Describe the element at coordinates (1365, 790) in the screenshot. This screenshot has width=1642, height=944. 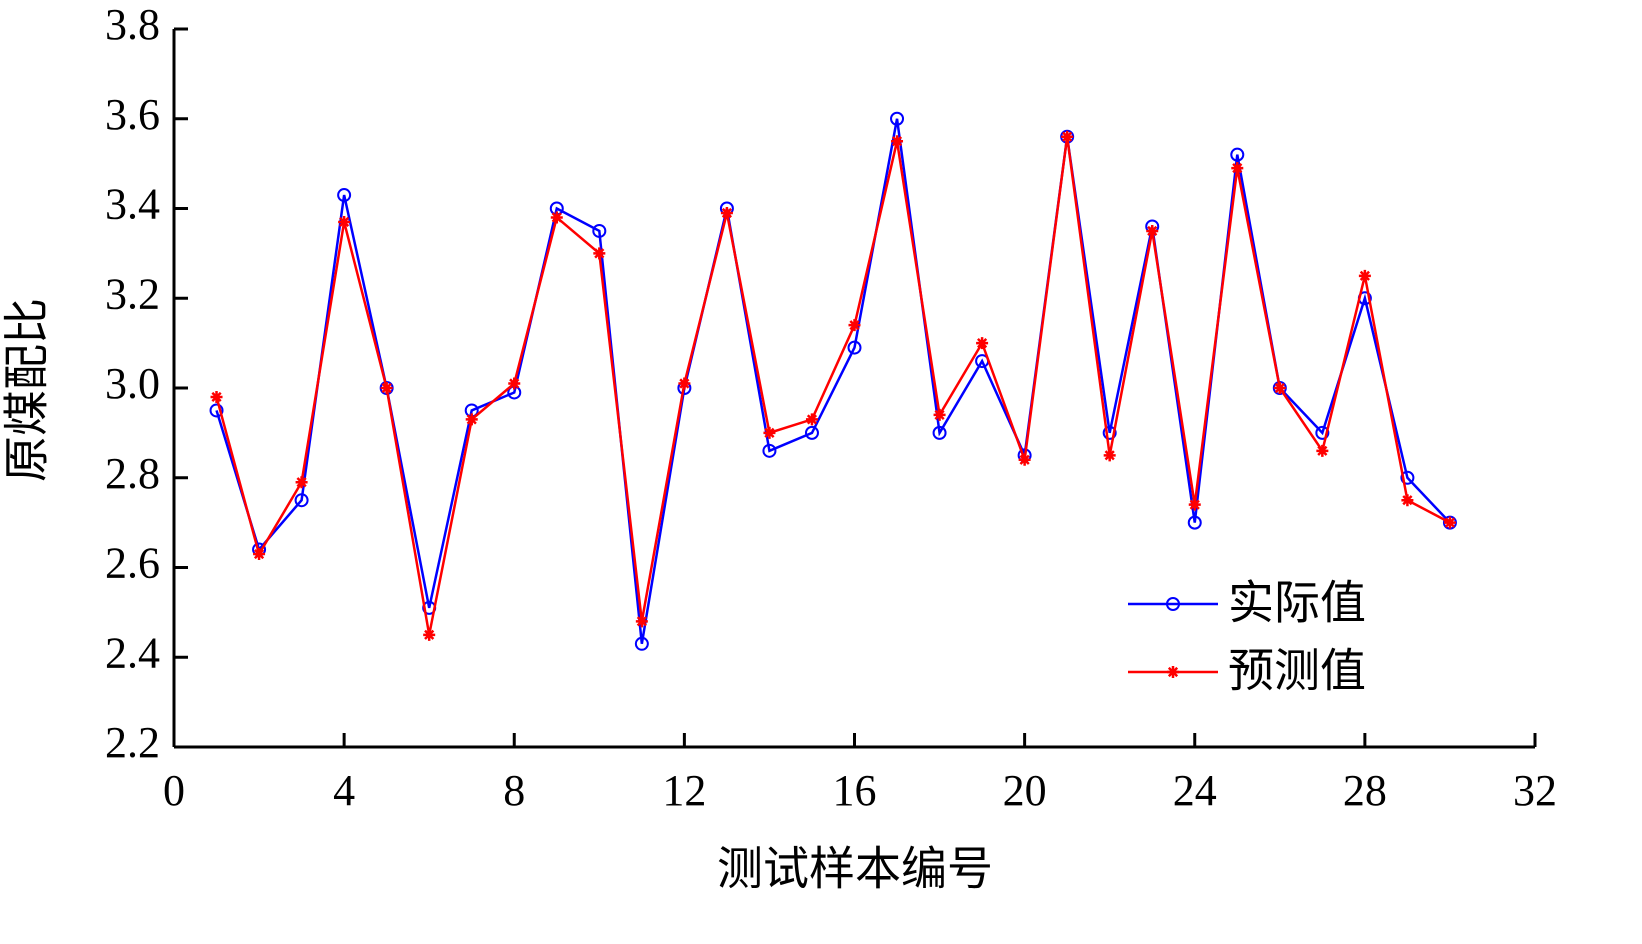
I see `x-tick-label: 28` at that location.